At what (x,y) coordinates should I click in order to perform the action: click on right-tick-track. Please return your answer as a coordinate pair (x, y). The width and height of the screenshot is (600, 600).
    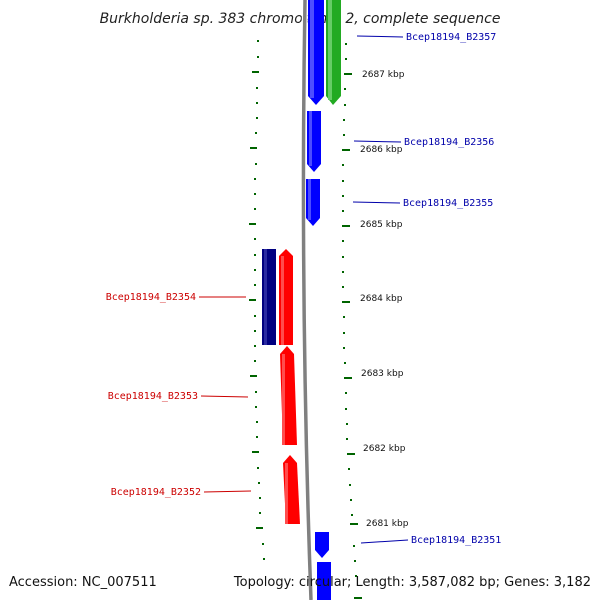
    Looking at the image, I should click on (352, 321).